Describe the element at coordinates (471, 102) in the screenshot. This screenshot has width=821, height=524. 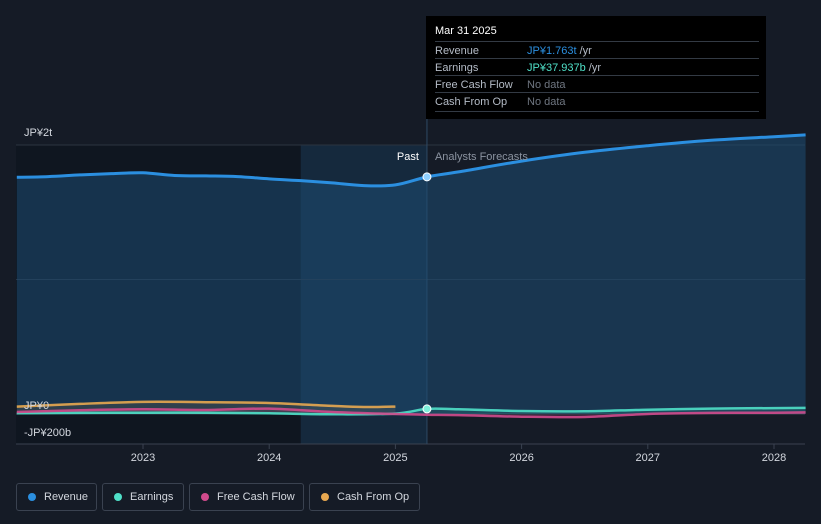
I see `tooltip-label: Cash From Op` at that location.